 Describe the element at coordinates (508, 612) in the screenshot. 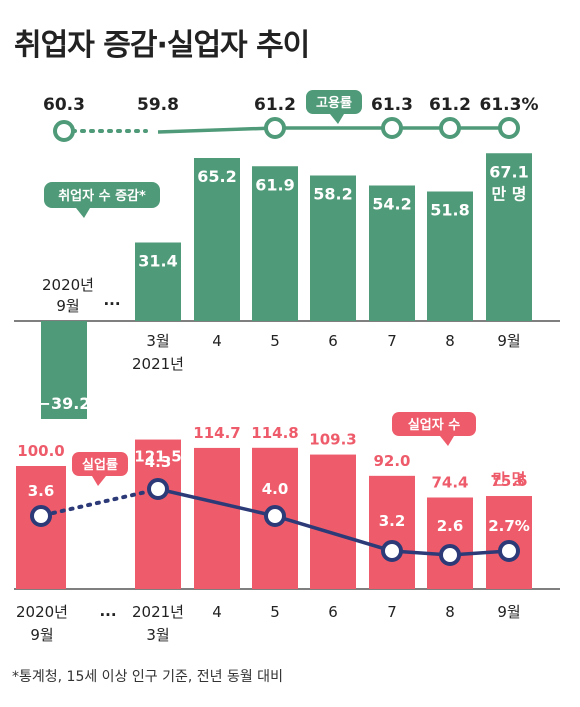

I see `bottom-axis-month: 9월` at that location.